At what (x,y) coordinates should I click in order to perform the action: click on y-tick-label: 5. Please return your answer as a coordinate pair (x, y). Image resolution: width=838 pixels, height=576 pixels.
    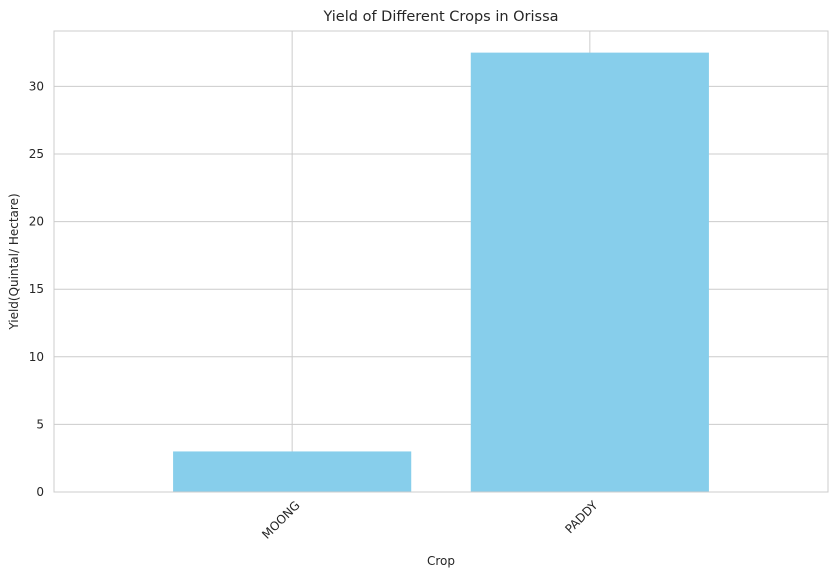
    Looking at the image, I should click on (40, 424).